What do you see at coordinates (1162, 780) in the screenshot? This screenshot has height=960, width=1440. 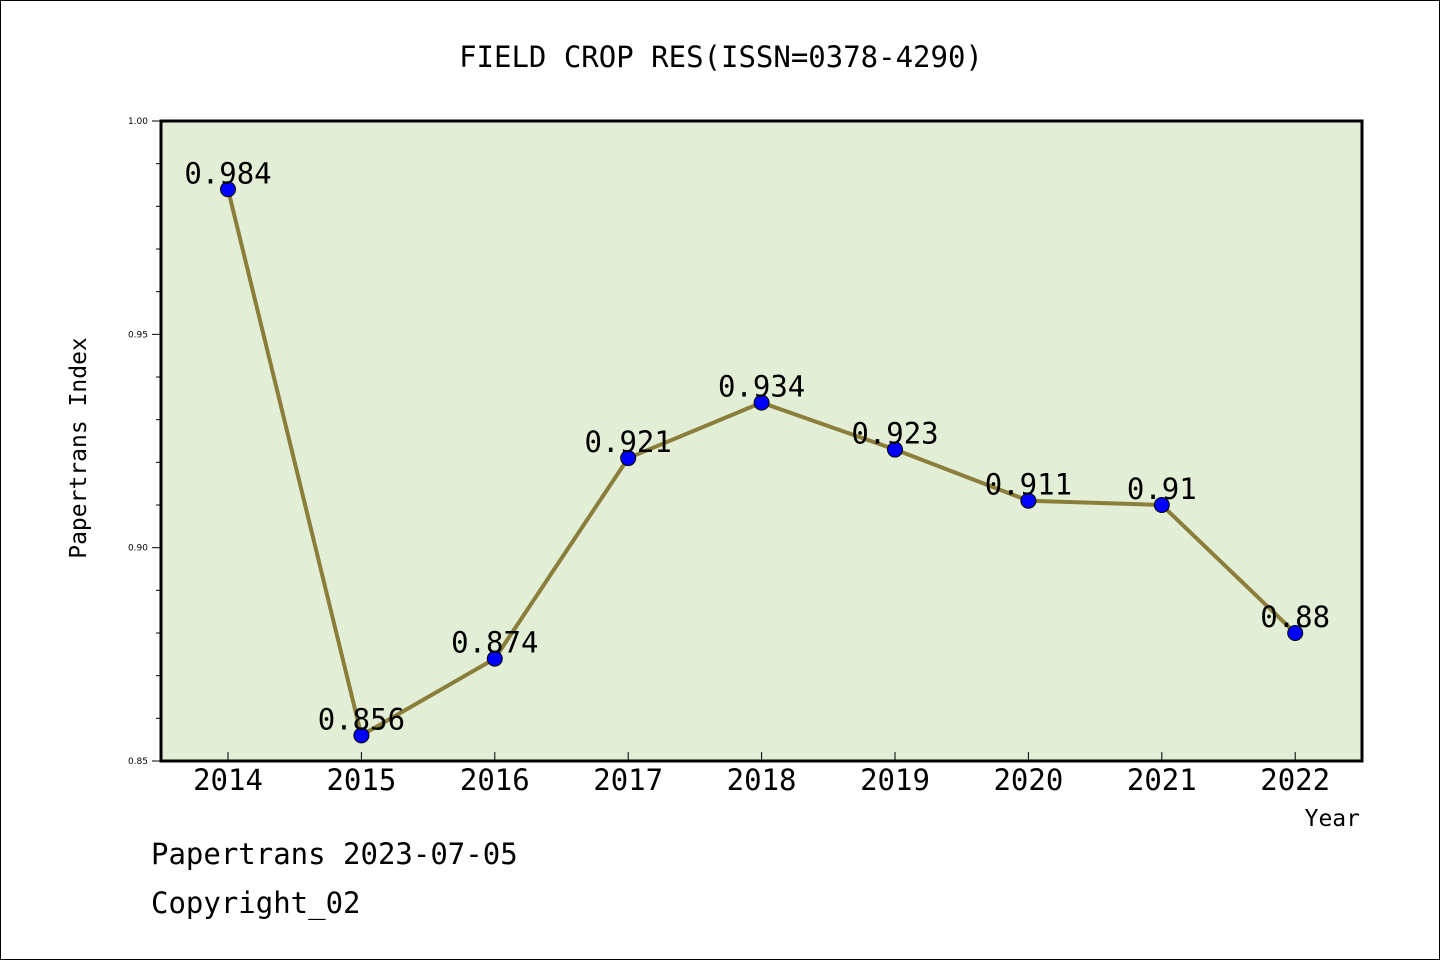 I see `x-tick-label: 2021` at bounding box center [1162, 780].